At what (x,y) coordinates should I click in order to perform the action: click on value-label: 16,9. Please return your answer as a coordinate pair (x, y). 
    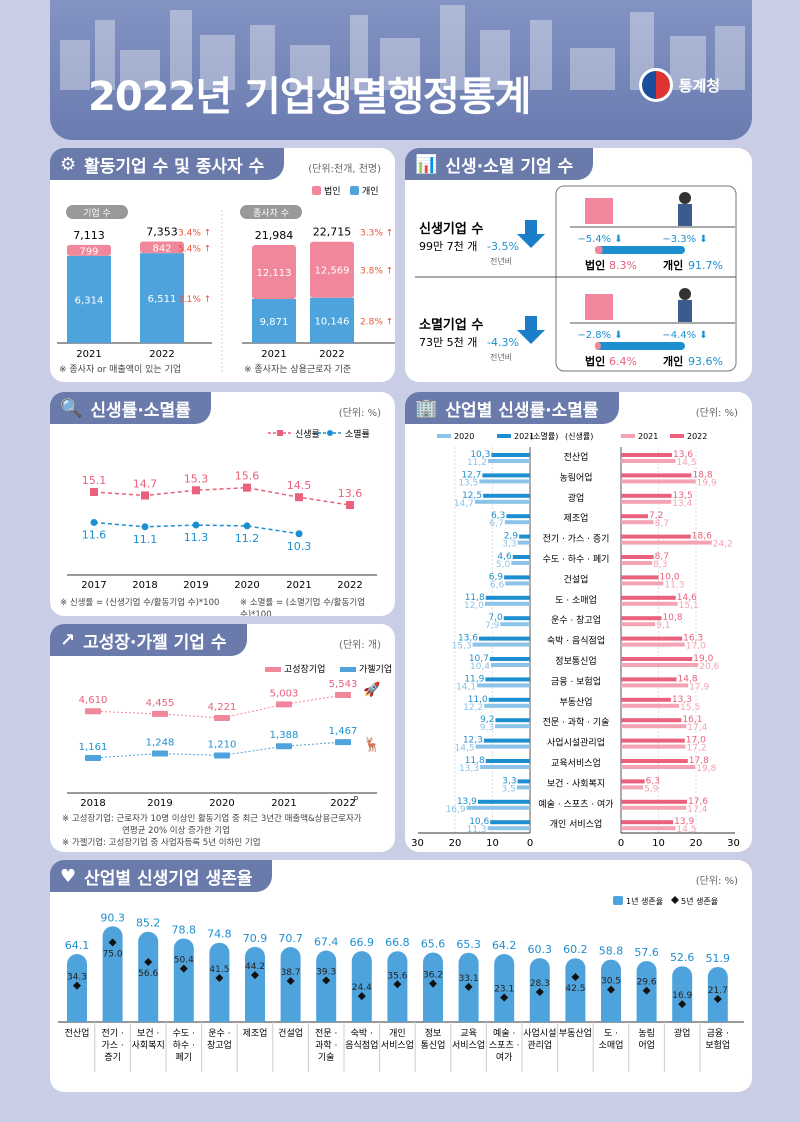
    Looking at the image, I should click on (456, 810).